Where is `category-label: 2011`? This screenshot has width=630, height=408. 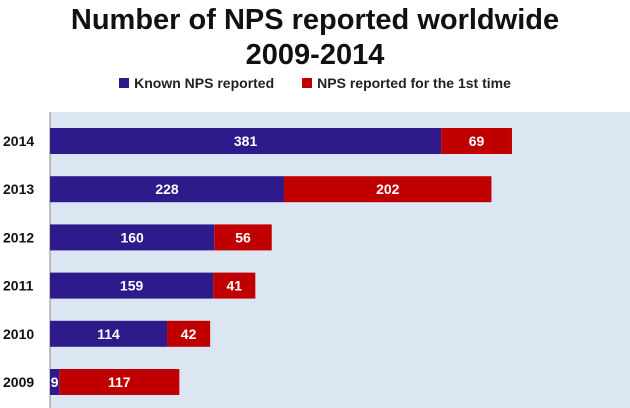 category-label: 2011 is located at coordinates (18, 286).